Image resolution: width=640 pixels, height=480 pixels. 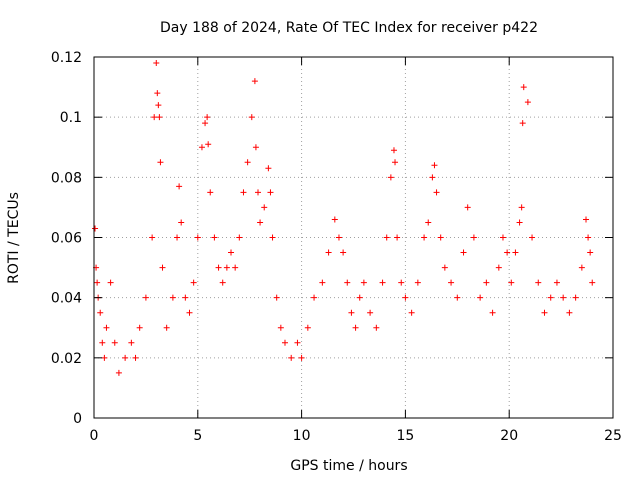 What do you see at coordinates (405, 436) in the screenshot?
I see `x-tick-label: 15` at bounding box center [405, 436].